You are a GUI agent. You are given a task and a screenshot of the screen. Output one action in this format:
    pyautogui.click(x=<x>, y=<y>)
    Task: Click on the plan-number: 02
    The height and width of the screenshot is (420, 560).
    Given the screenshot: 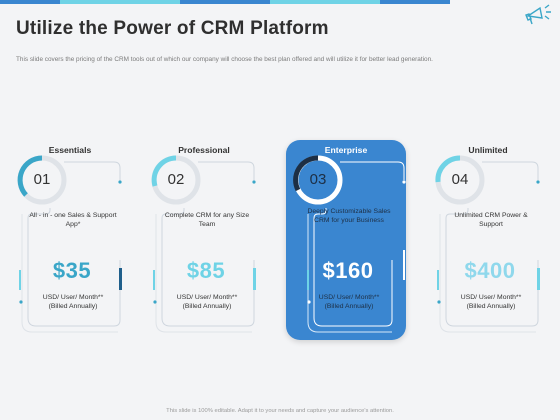 What is the action you would take?
    pyautogui.click(x=176, y=179)
    